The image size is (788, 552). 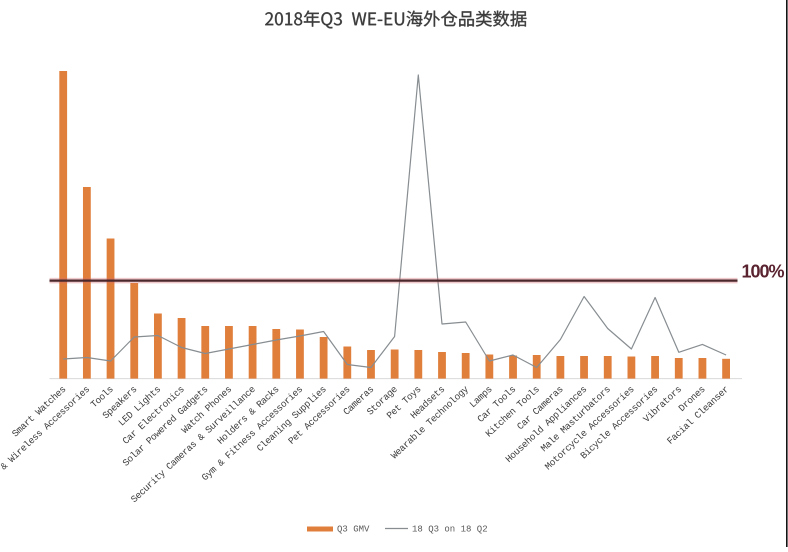 What do you see at coordinates (353, 530) in the screenshot?
I see `svg-text: Q3 GMV` at bounding box center [353, 530].